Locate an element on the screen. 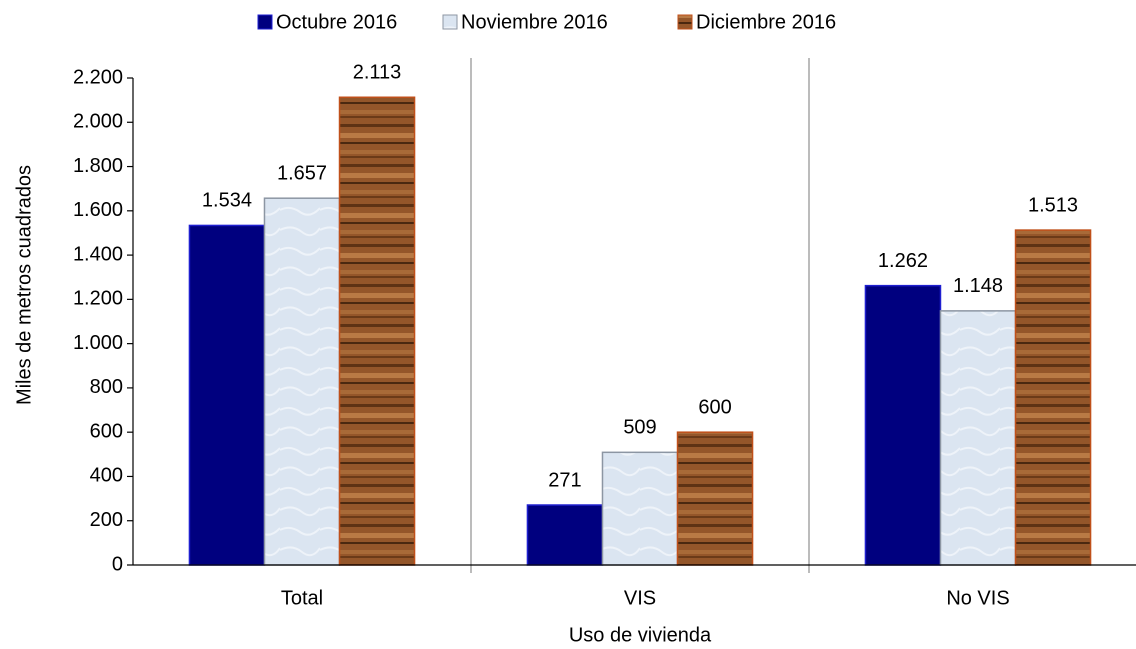 The image size is (1136, 649). x-tick-label: Total is located at coordinates (302, 598).